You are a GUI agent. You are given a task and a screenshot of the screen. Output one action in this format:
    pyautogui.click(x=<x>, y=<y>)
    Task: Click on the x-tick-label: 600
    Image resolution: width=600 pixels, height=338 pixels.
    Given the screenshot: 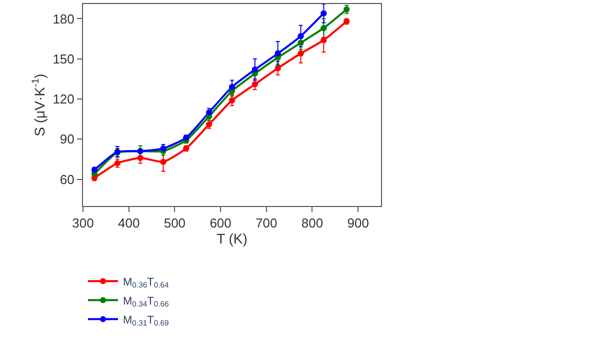 What is the action you would take?
    pyautogui.click(x=221, y=223)
    